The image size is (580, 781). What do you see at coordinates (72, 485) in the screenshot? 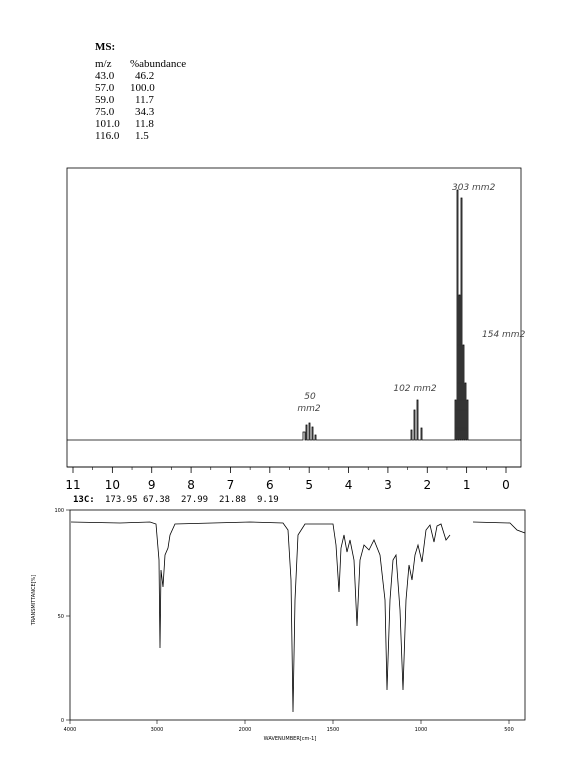
I see `nmr-tick-label: 11` at bounding box center [72, 485].